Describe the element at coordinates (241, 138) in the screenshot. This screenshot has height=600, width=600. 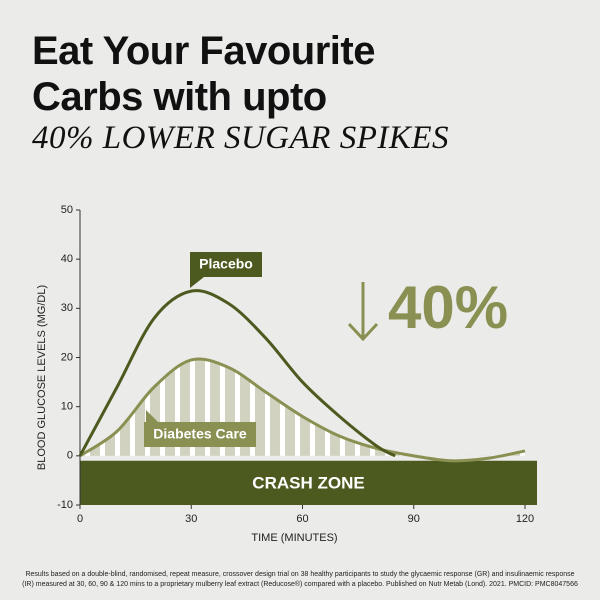
I see `subtitle: 40% LOWER SUGAR SPIKES` at that location.